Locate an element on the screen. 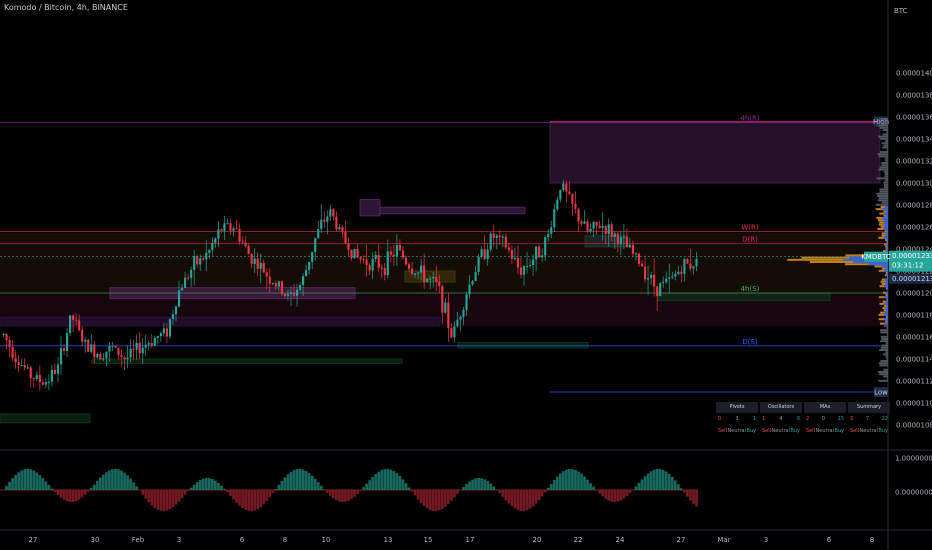 Image resolution: width=932 pixels, height=550 pixels. osc-tick-0: 1.0000000 is located at coordinates (913, 459).